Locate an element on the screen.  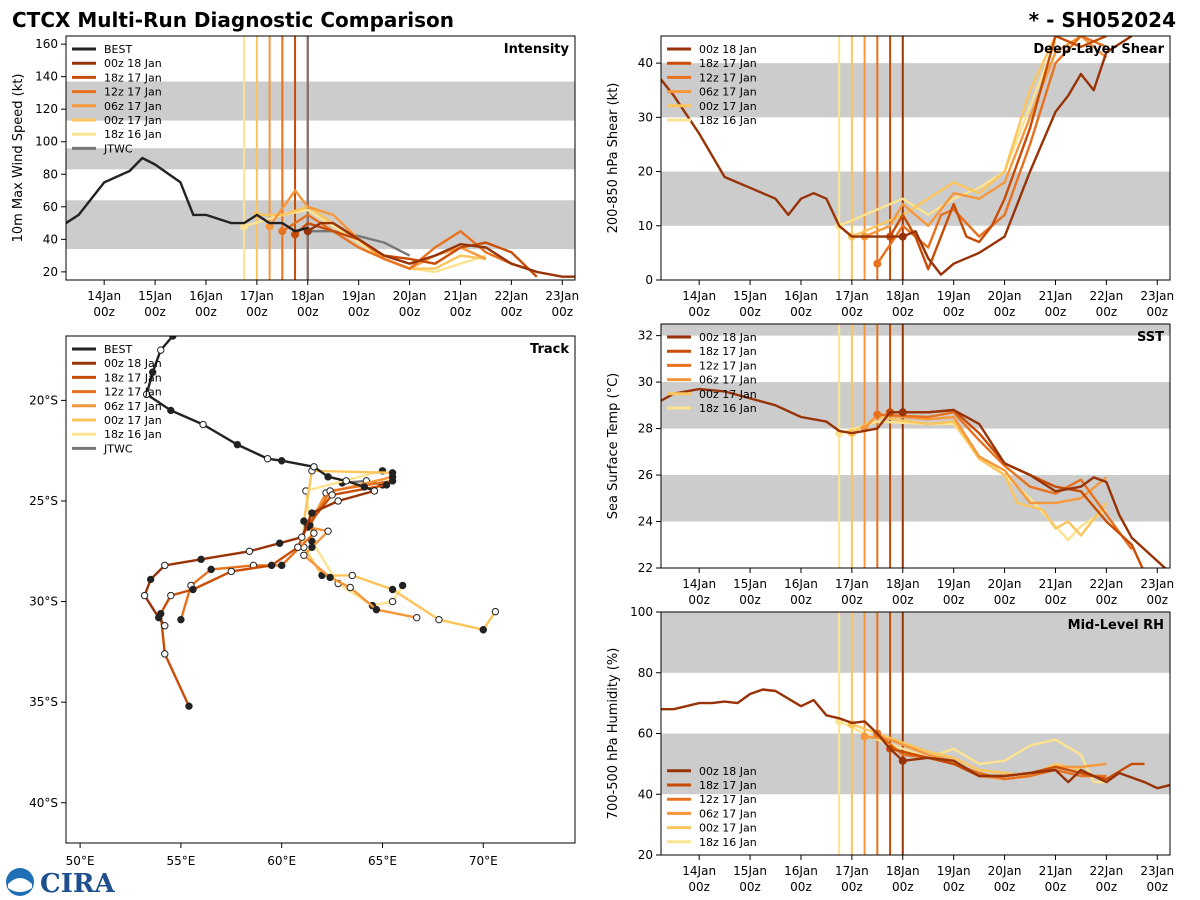
axes-frame is located at coordinates (915, 158).